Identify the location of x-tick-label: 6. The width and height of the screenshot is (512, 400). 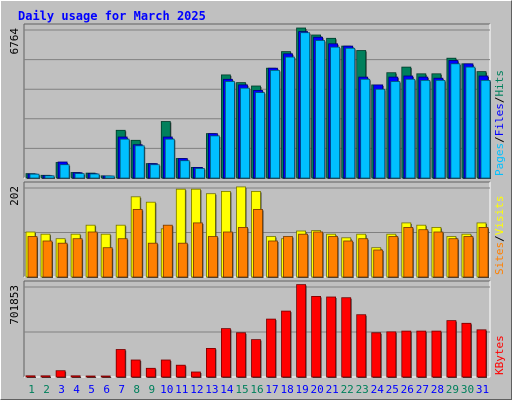
(106, 389).